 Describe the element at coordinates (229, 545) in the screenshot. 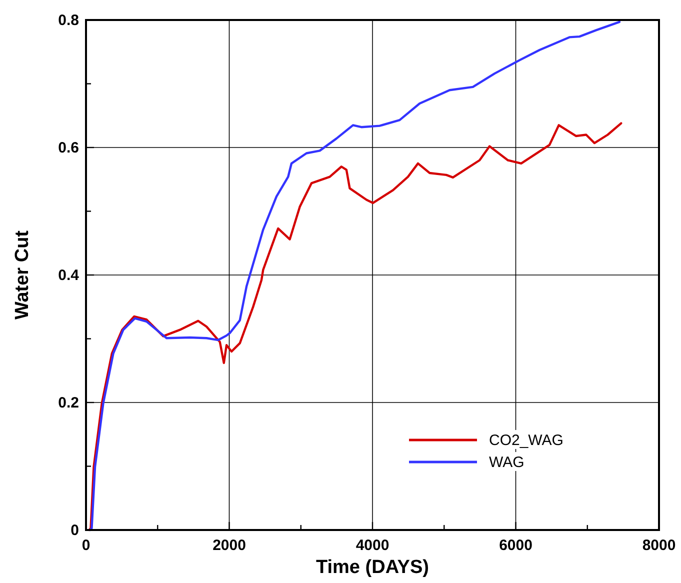

I see `x-tick-label: 2000` at that location.